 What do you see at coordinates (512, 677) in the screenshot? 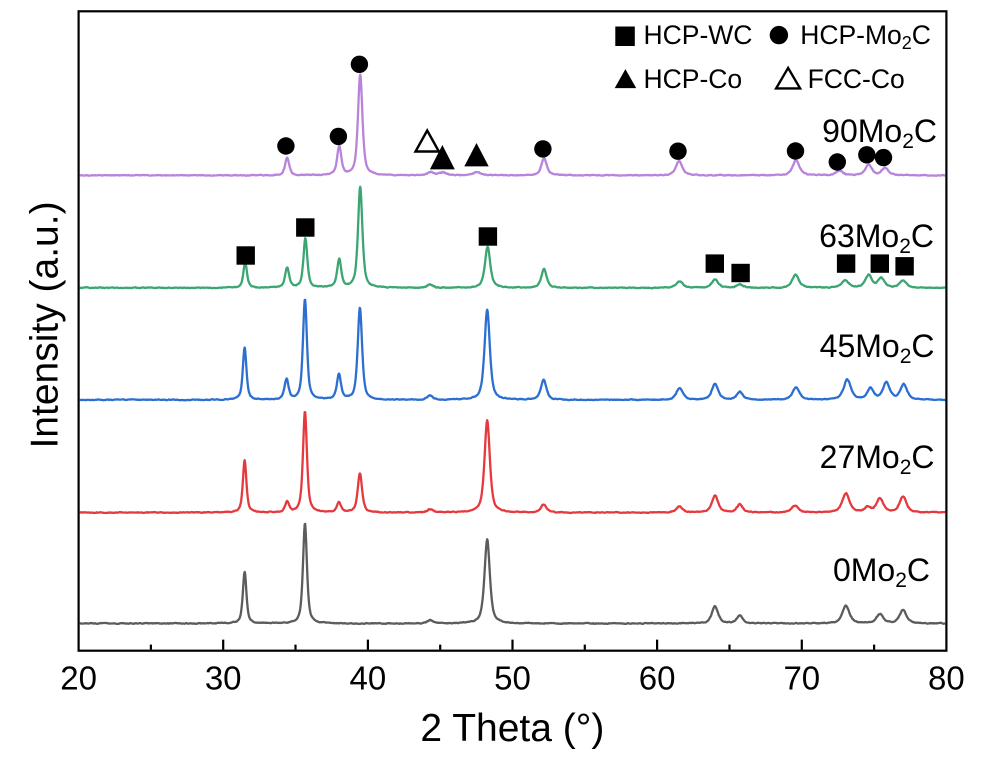
I see `svg-text: 50` at bounding box center [512, 677].